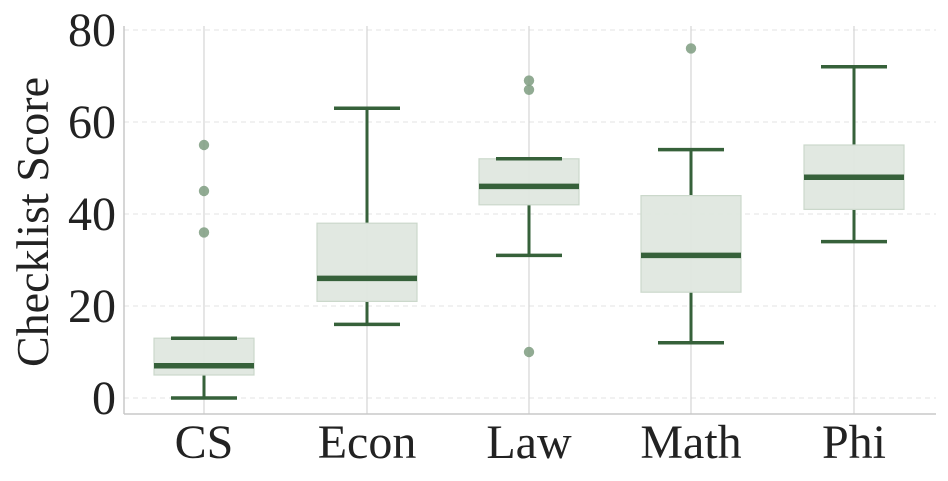  Describe the element at coordinates (691, 194) in the screenshot. I see `box-math` at that location.